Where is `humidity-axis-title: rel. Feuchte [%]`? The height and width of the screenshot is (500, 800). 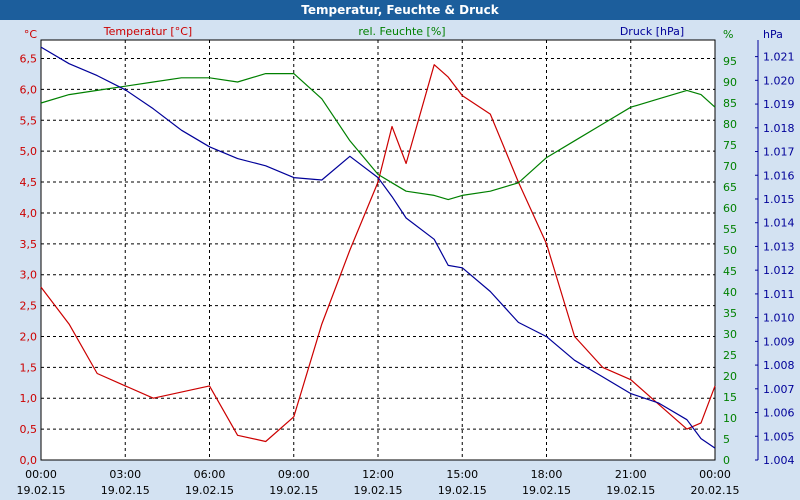 humidity-axis-title: rel. Feuchte [%] is located at coordinates (401, 31).